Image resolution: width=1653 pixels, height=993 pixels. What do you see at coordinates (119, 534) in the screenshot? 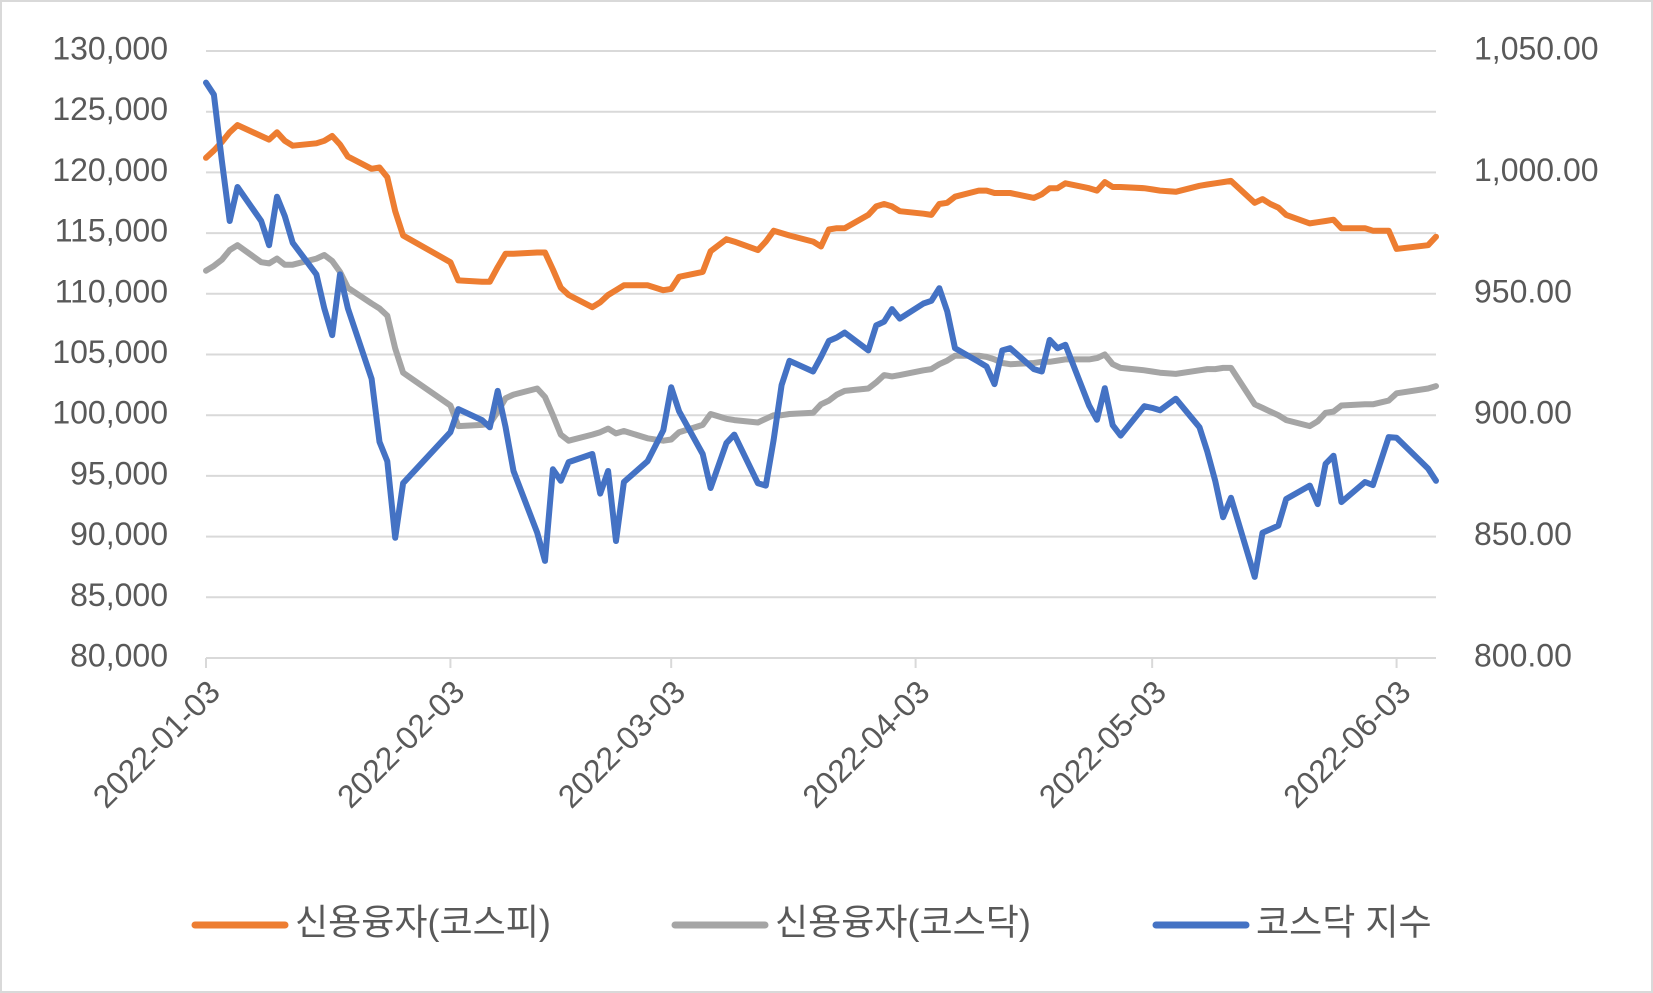
I see `y-tick-label: 90,000` at bounding box center [119, 534].